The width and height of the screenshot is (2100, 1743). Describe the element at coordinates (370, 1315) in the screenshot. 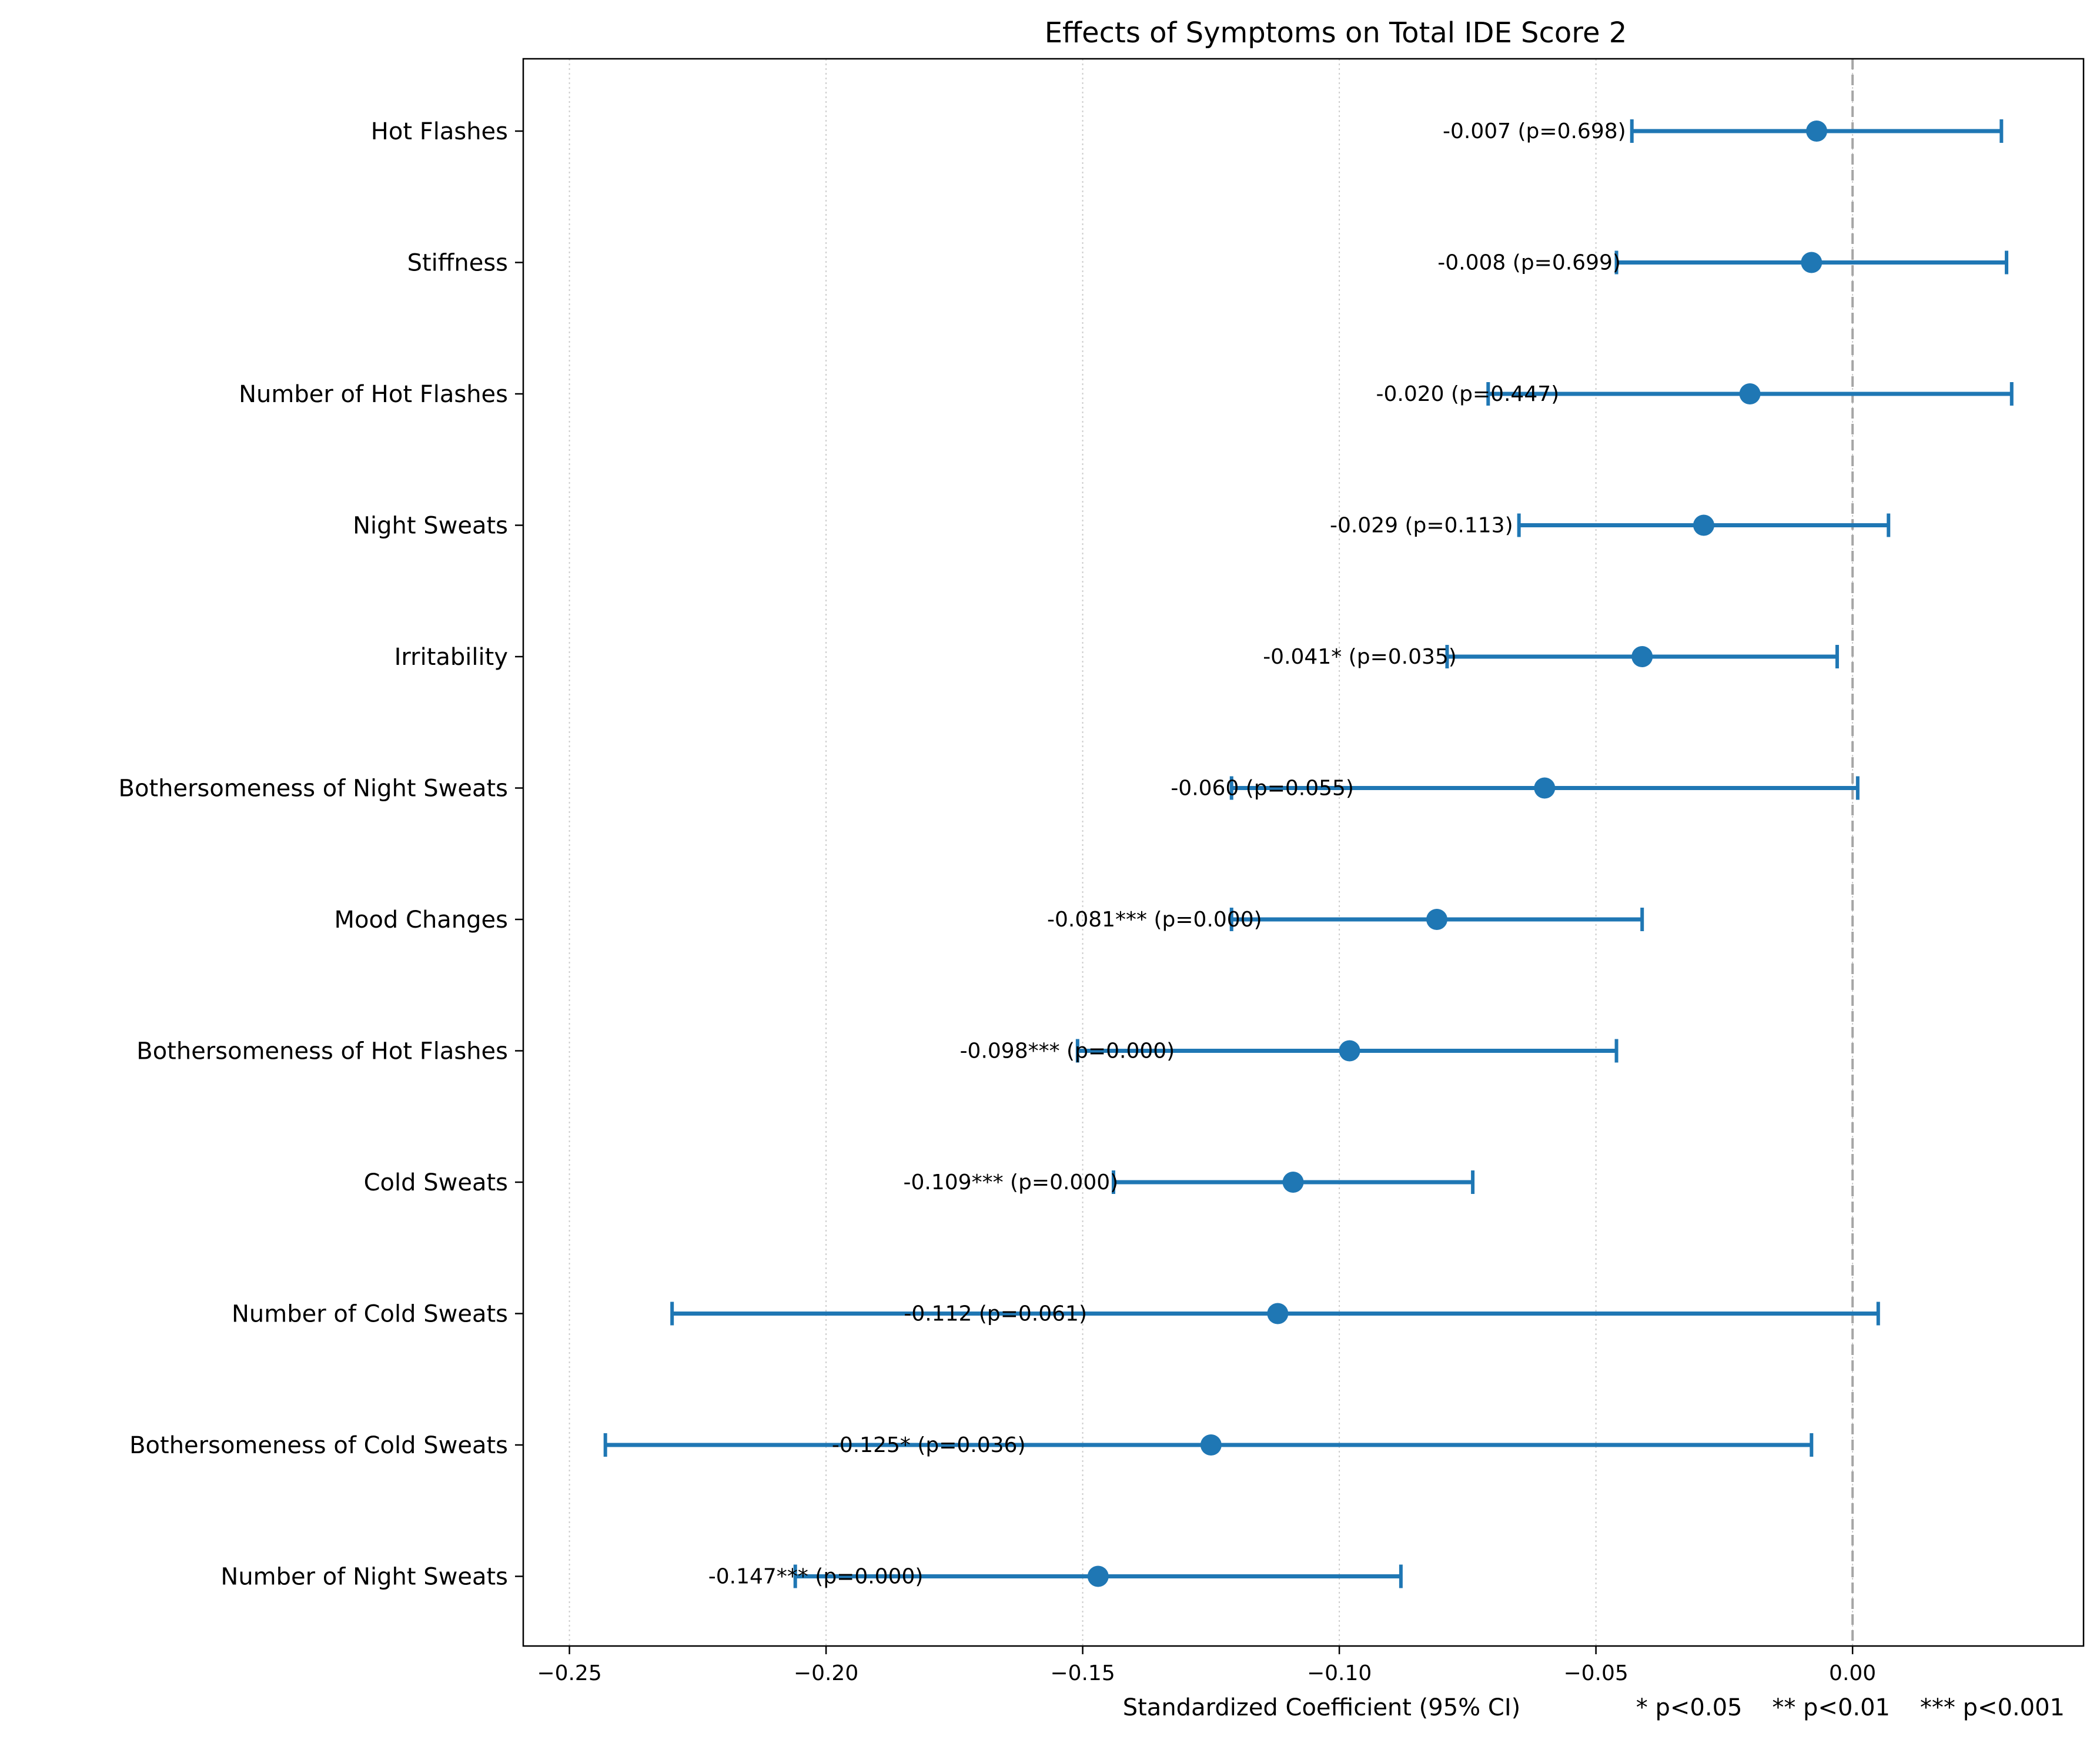

I see `y-tick-label: Number of Cold Sweats` at that location.